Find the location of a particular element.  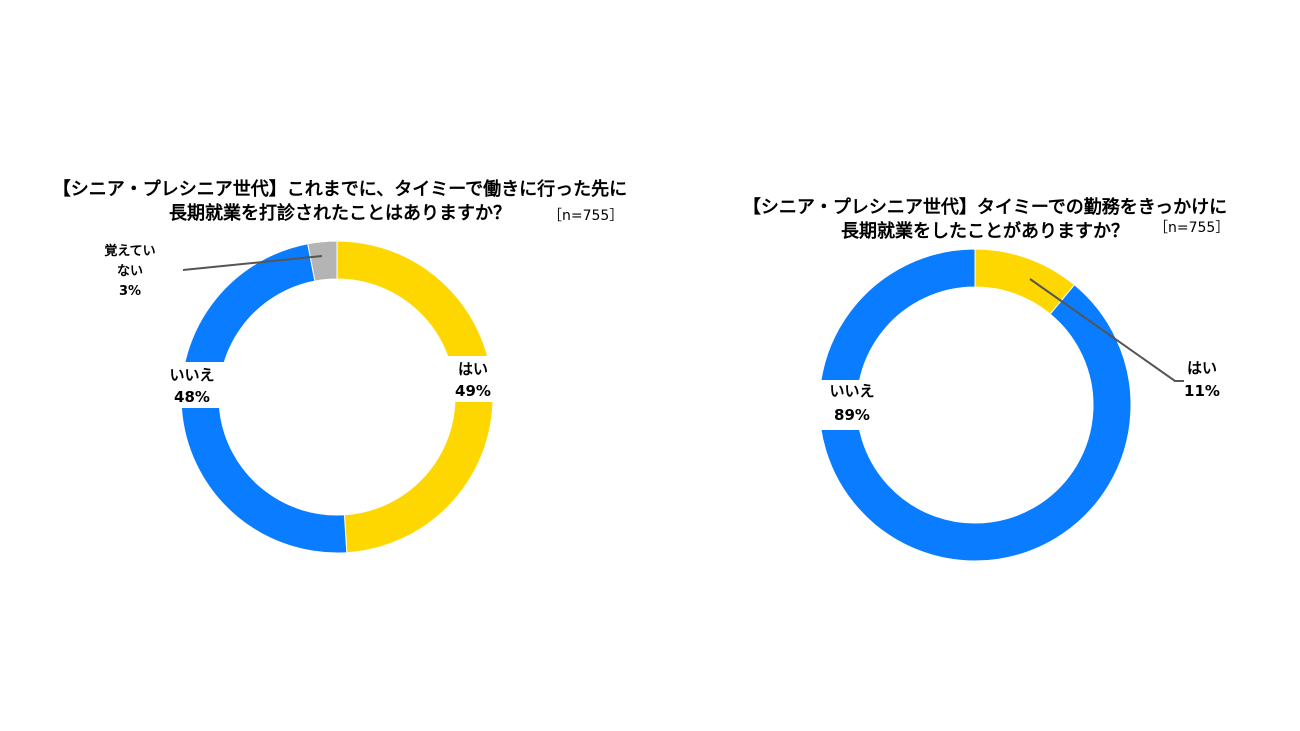

label-iie-right-value: 89% is located at coordinates (852, 415).